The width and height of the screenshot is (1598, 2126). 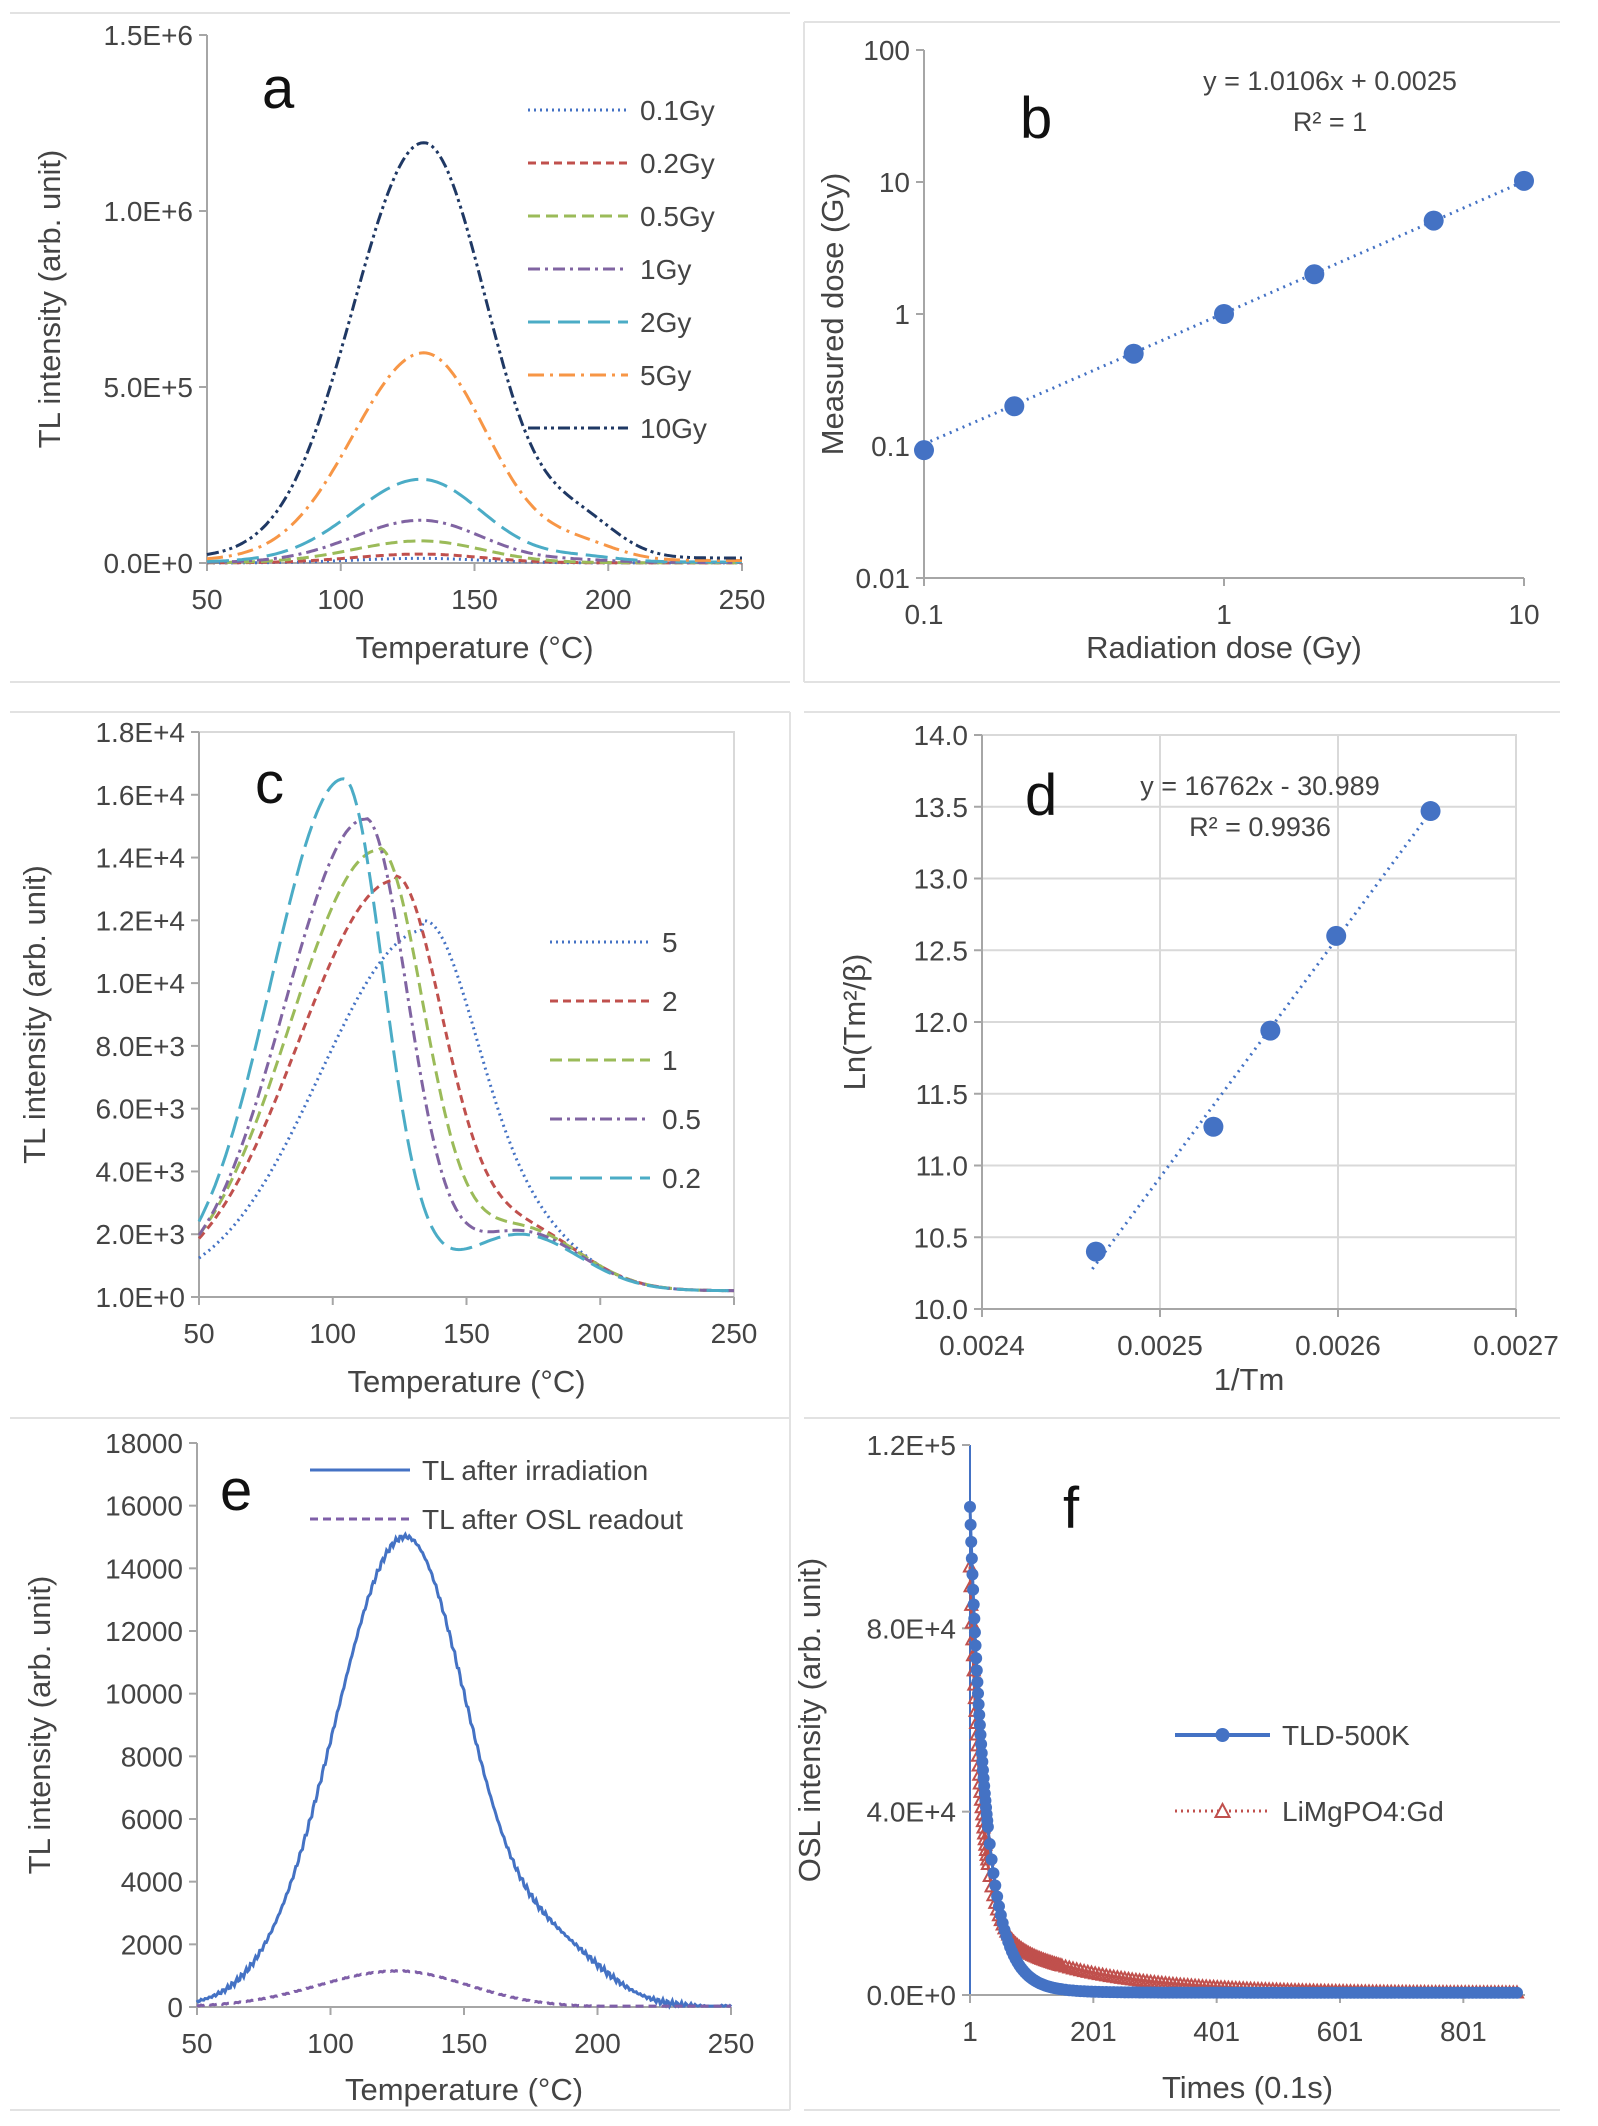 I want to click on x-tick-label: 0.0025, so click(x=1160, y=1345).